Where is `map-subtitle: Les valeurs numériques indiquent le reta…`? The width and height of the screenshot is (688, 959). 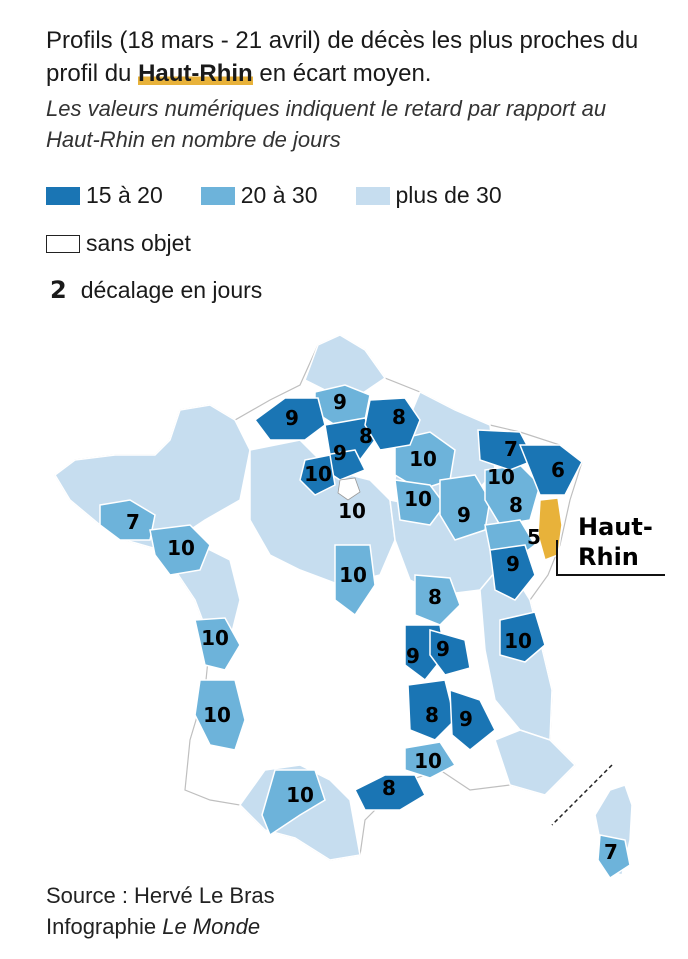
map-subtitle: Les valeurs numériques indiquent le reta… is located at coordinates (326, 124).